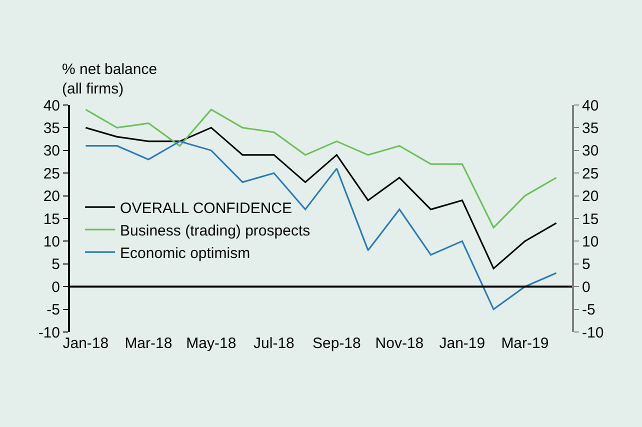 This screenshot has height=427, width=642. Describe the element at coordinates (399, 343) in the screenshot. I see `x-tick-label: Nov-18` at that location.